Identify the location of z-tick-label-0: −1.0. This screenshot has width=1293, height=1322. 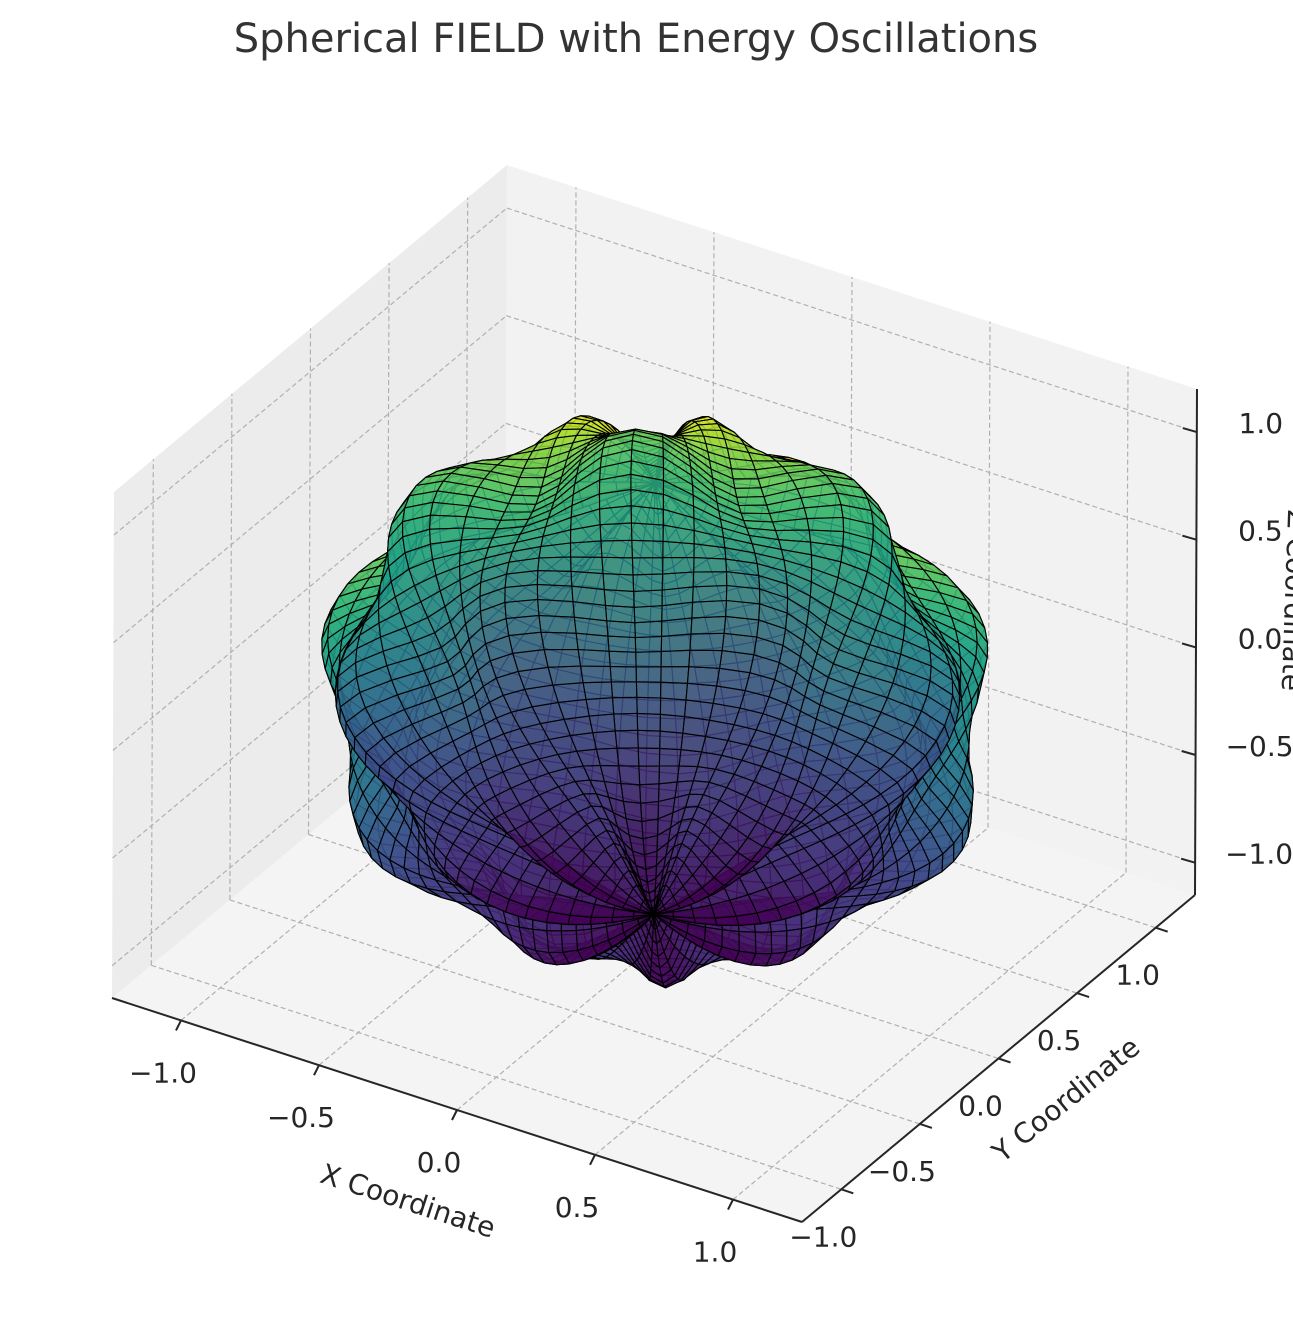
(1259, 854).